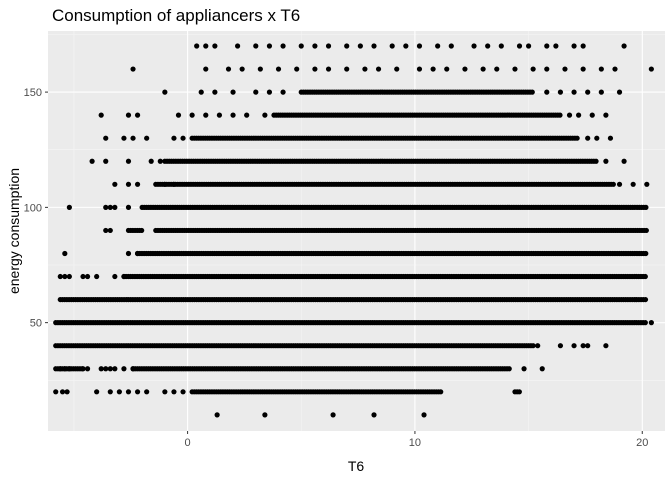  What do you see at coordinates (356, 466) in the screenshot?
I see `x-axis-label: T6` at bounding box center [356, 466].